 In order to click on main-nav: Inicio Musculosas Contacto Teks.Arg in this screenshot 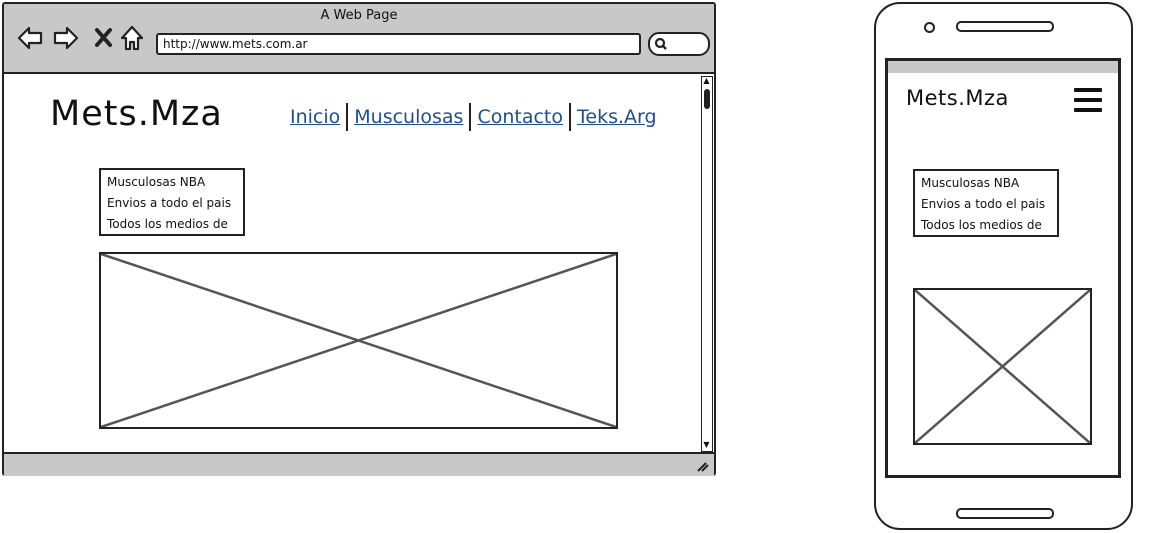, I will do `click(473, 117)`.